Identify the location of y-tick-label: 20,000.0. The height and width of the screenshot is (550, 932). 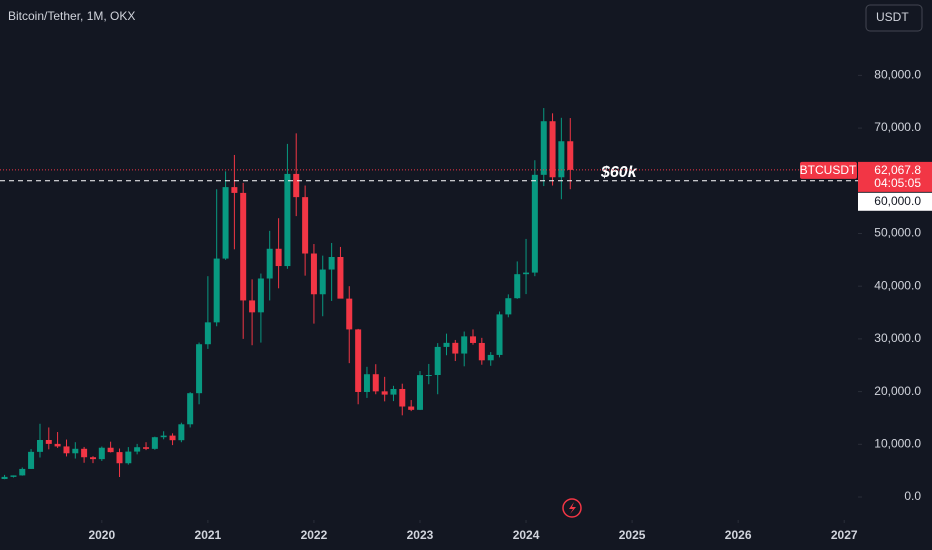
(897, 391).